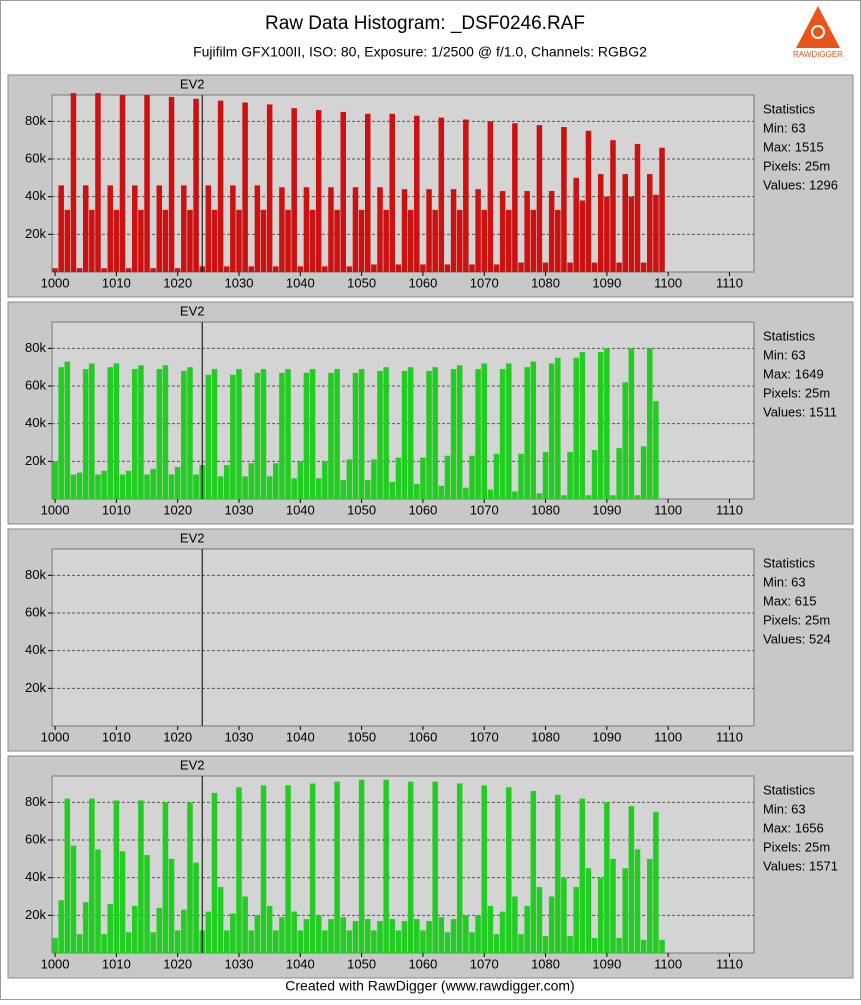 This screenshot has height=1005, width=861. What do you see at coordinates (177, 736) in the screenshot?
I see `x-tick-label: 1020` at bounding box center [177, 736].